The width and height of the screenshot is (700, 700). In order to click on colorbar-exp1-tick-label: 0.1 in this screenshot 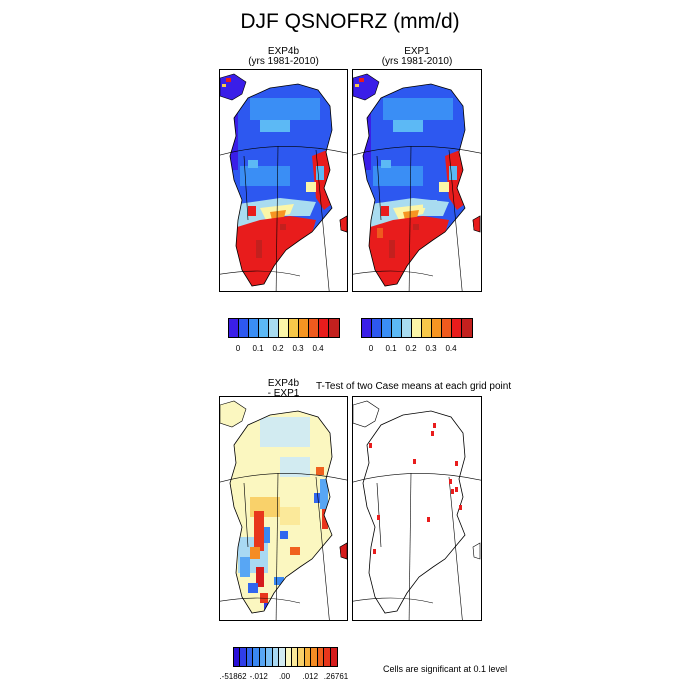, I will do `click(391, 348)`.